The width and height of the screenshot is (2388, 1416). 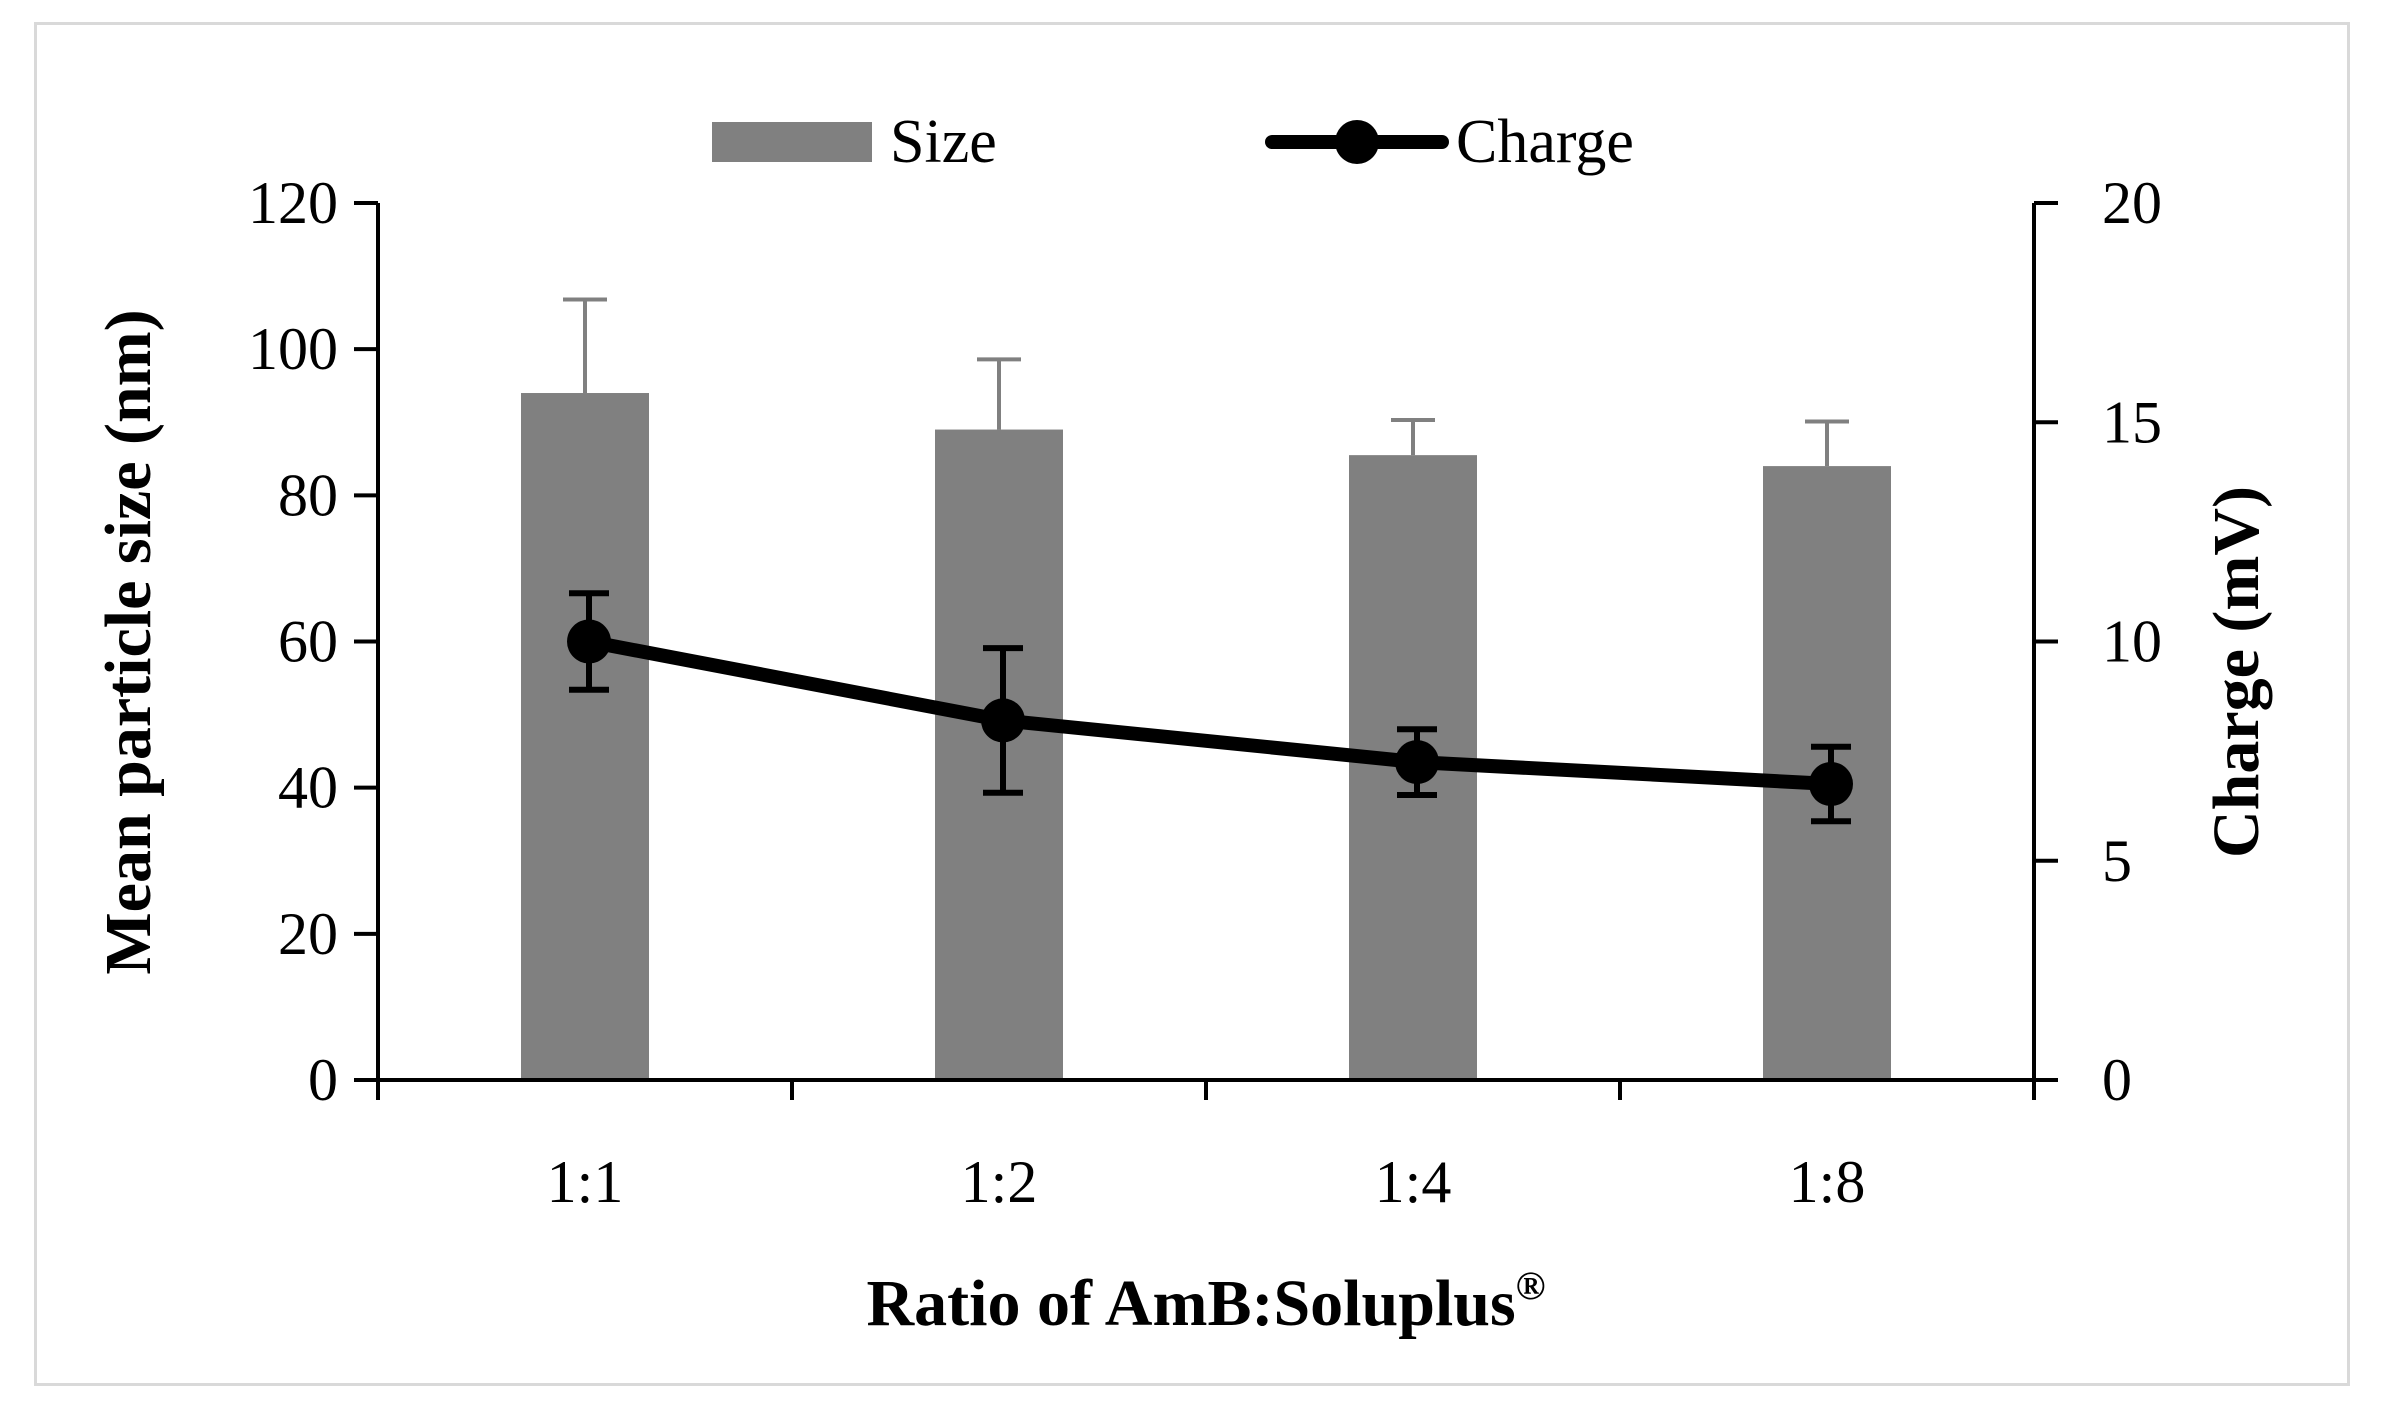 I want to click on right-tick-label: 5, so click(x=2117, y=861).